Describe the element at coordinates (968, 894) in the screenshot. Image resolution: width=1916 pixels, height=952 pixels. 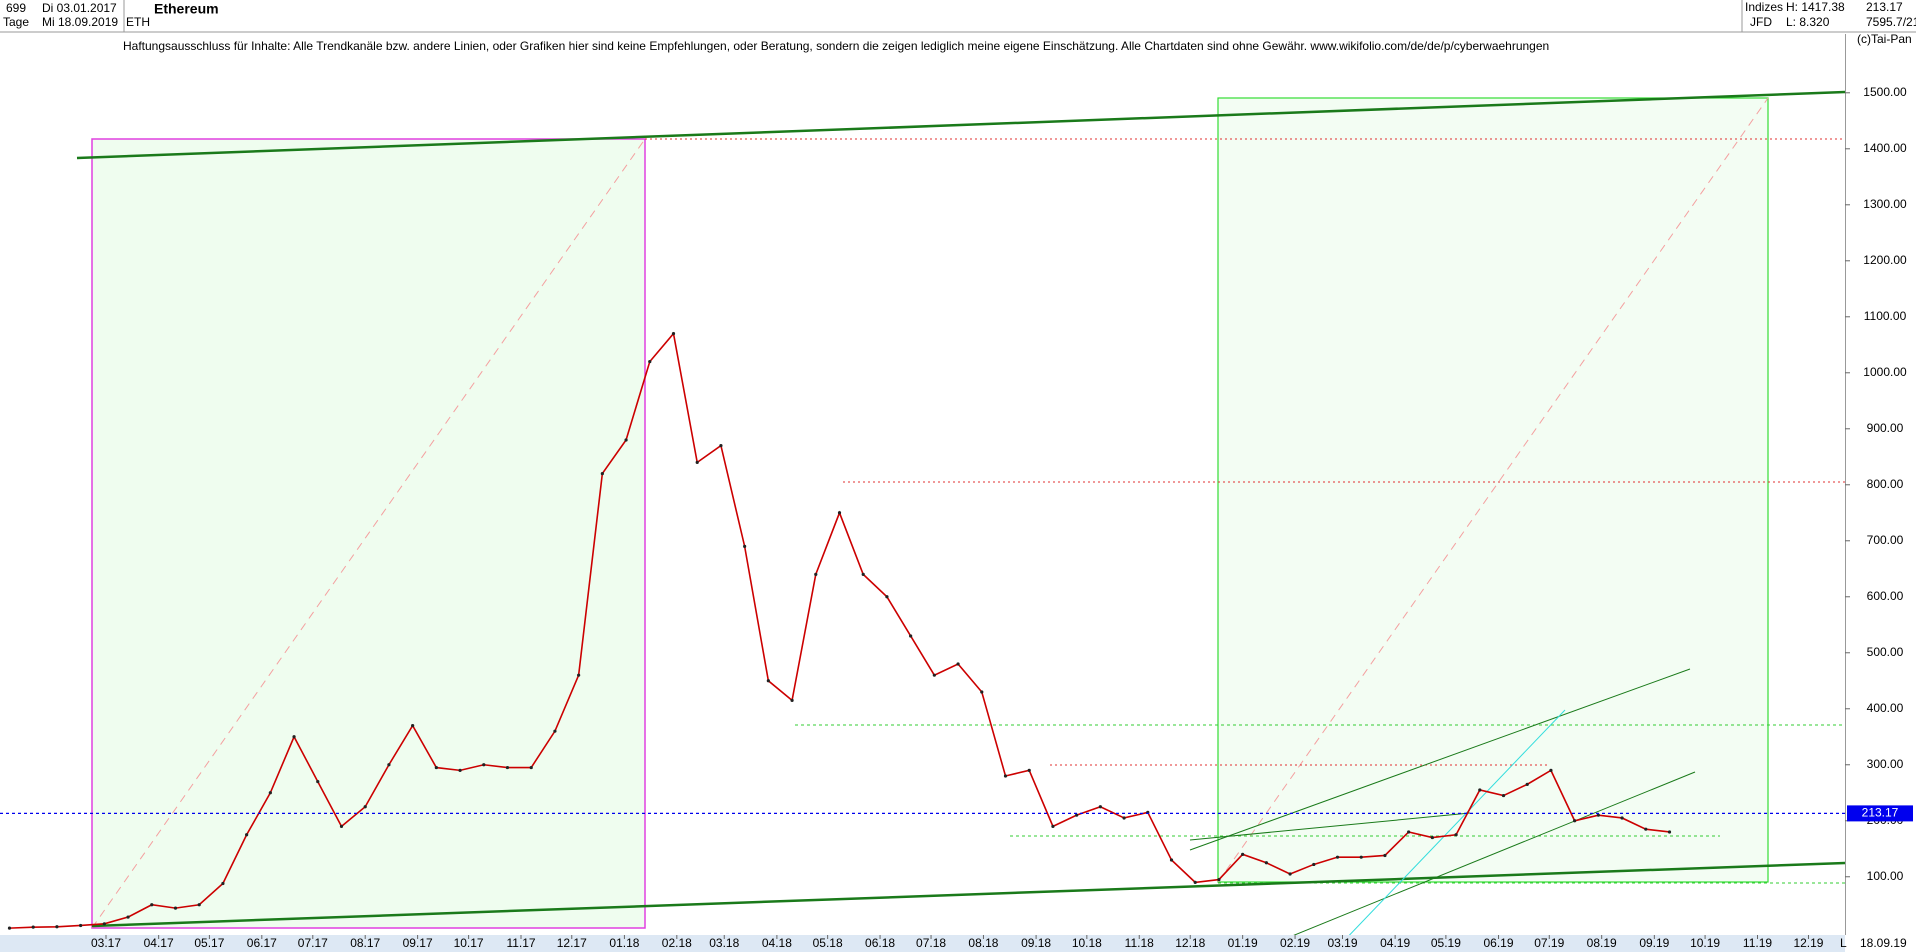
I see `trend-channel` at that location.